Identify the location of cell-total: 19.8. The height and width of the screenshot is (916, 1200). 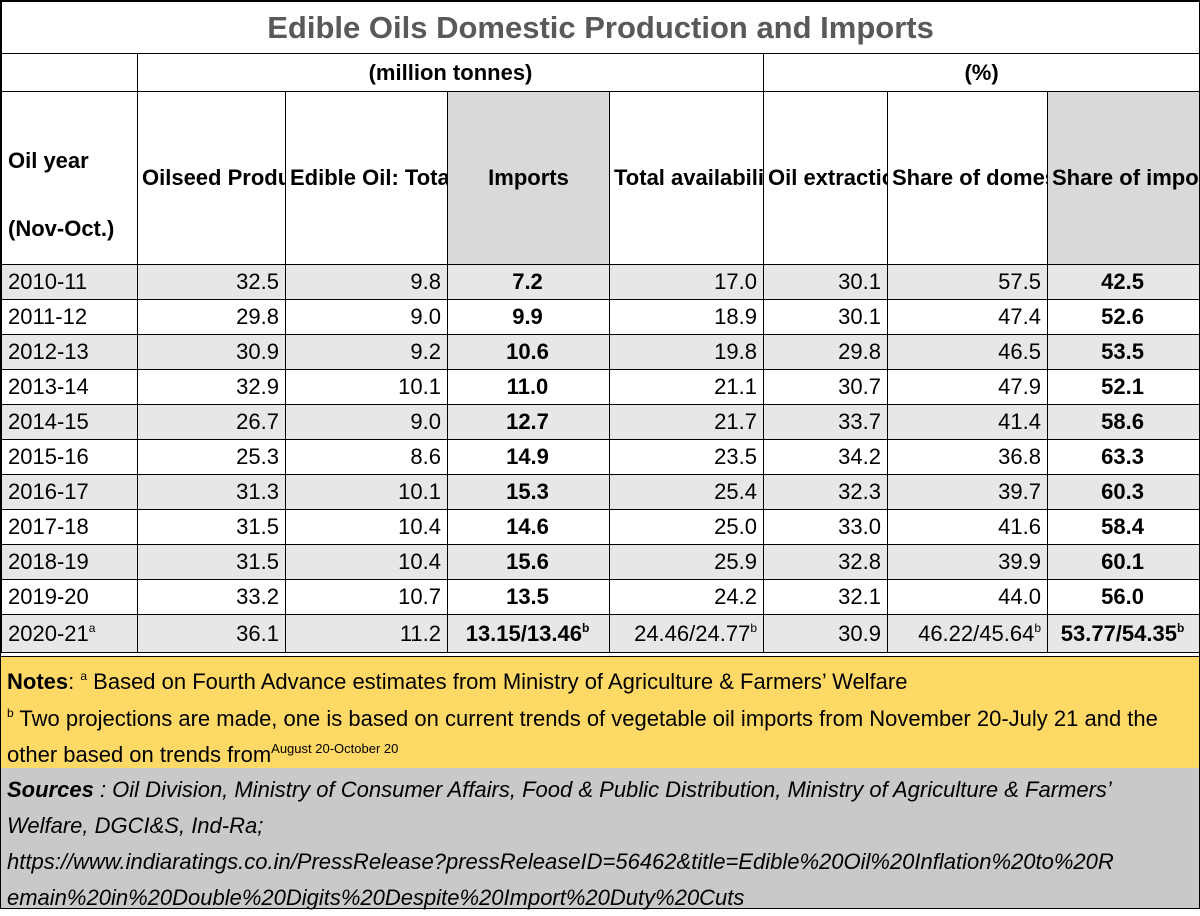
(686, 352).